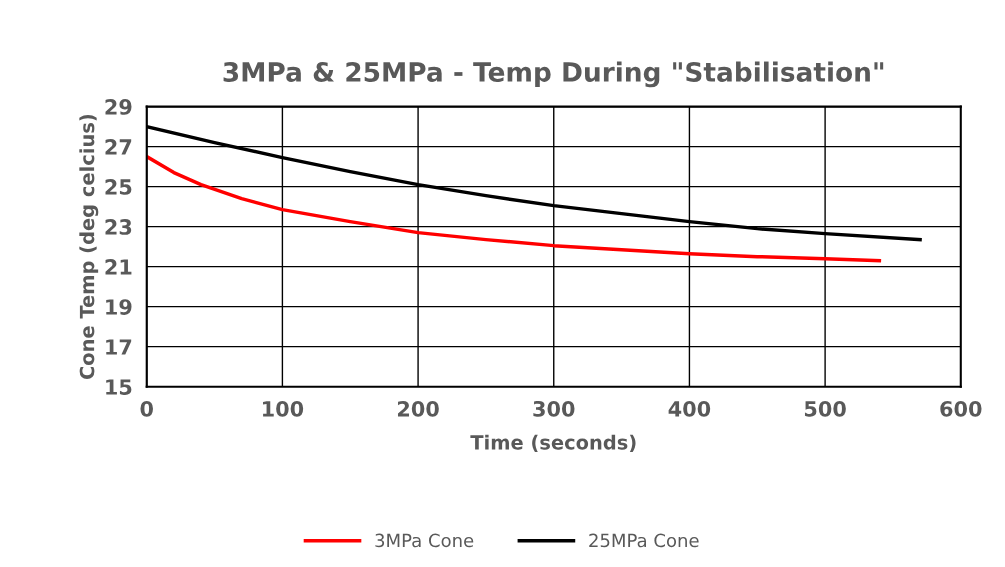  Describe the element at coordinates (146, 408) in the screenshot. I see `x-tick-label: 0` at that location.